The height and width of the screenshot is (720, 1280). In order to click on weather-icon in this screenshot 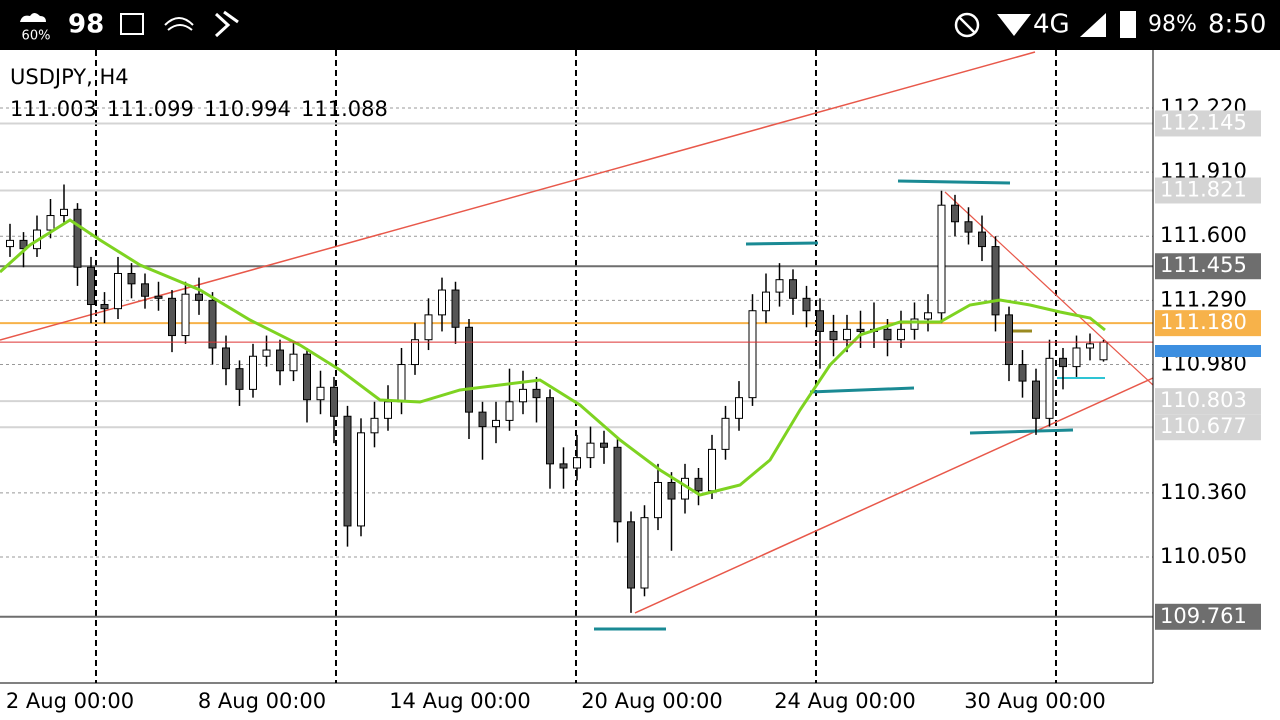, I will do `click(33, 17)`.